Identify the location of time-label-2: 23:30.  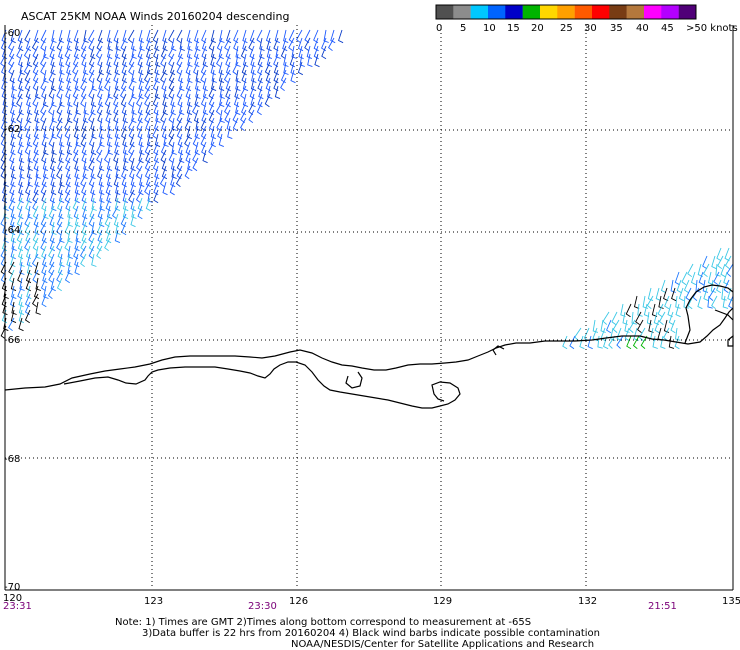
(262, 606).